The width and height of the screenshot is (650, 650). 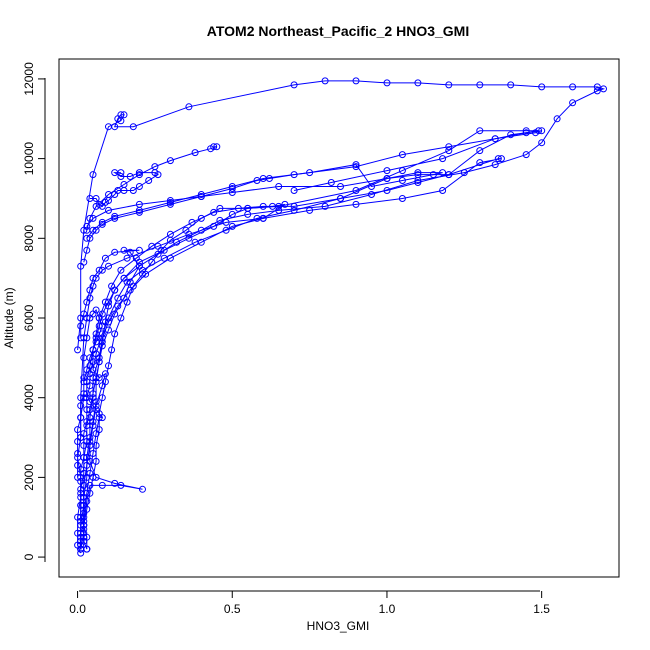 I want to click on y-axis-label: Altitude (m), so click(x=9, y=317).